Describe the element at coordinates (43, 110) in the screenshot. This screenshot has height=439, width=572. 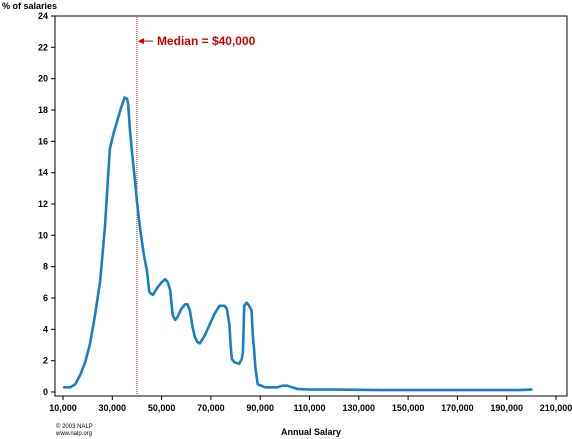
I see `y-tick-label: 18` at that location.